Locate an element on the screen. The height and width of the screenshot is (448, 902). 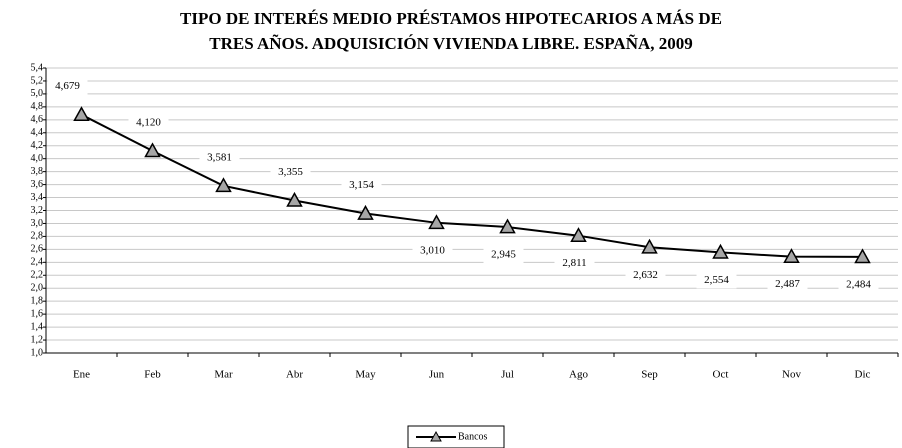
data-label: 3,154 is located at coordinates (361, 185).